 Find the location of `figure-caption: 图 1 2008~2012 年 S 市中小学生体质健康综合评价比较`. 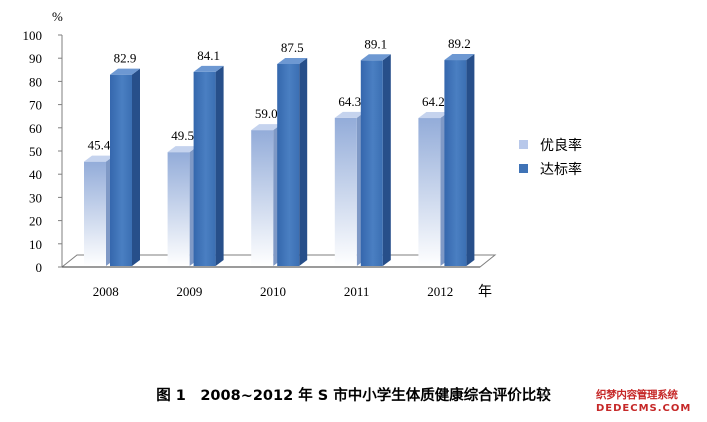

figure-caption: 图 1 2008~2012 年 S 市中小学生体质健康综合评价比较 is located at coordinates (353, 396).